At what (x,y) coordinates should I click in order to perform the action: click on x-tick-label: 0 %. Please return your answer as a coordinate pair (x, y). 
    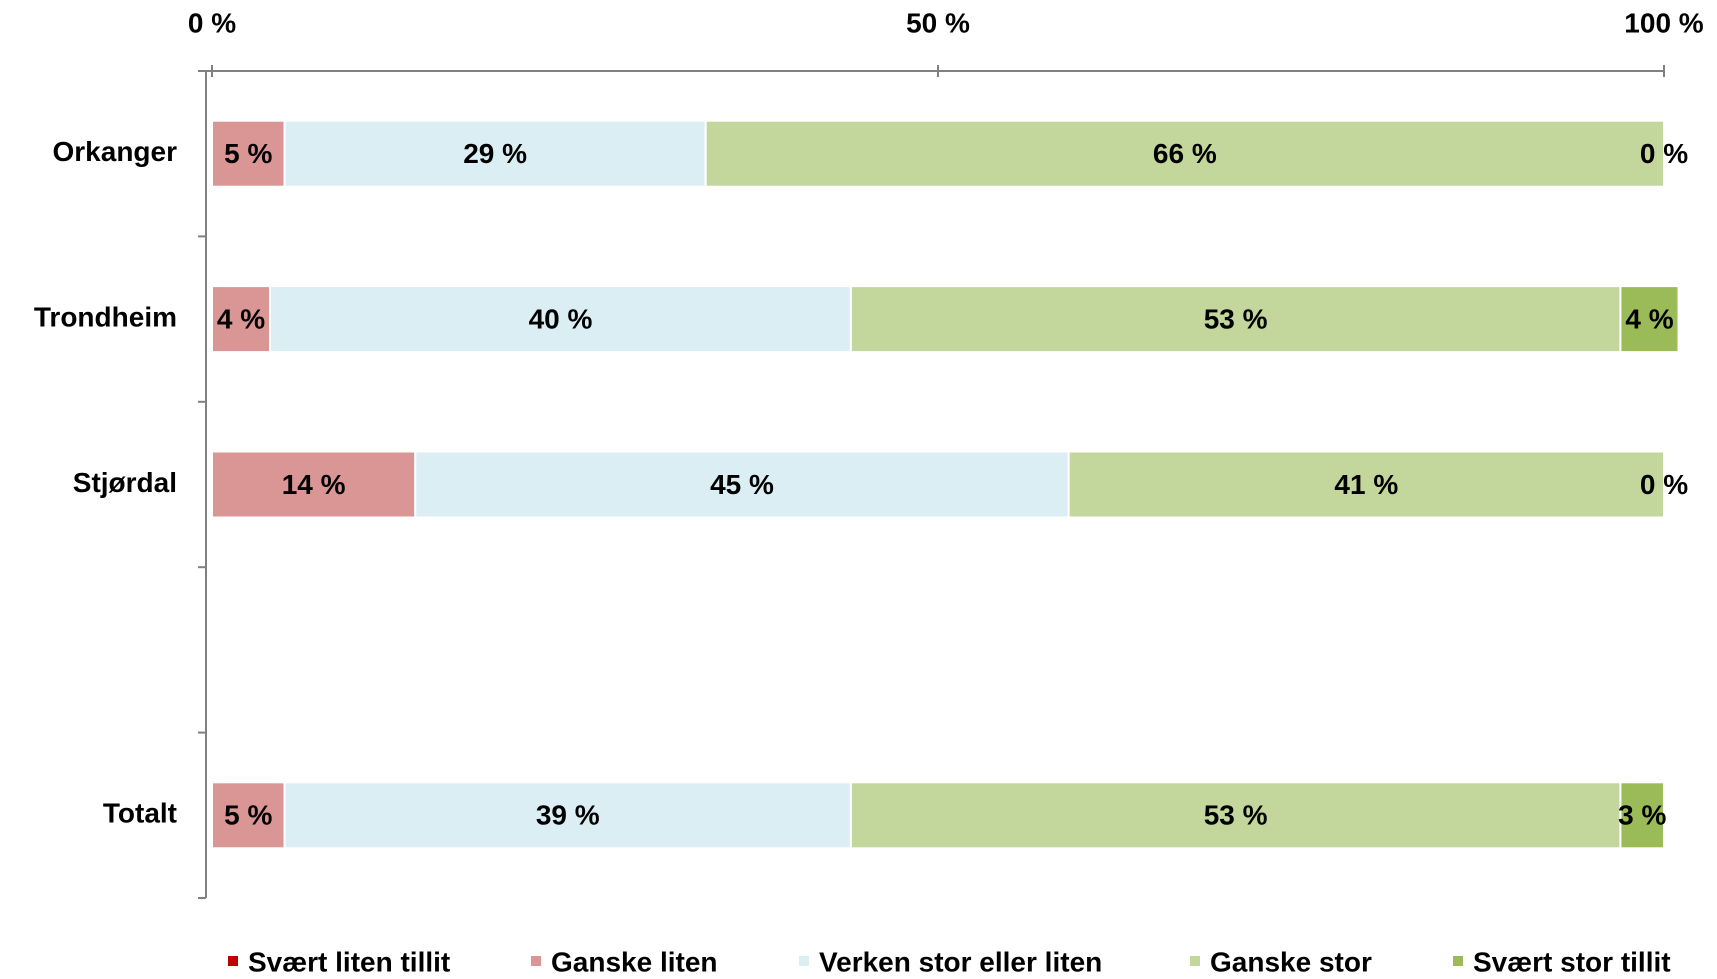
    Looking at the image, I should click on (212, 22).